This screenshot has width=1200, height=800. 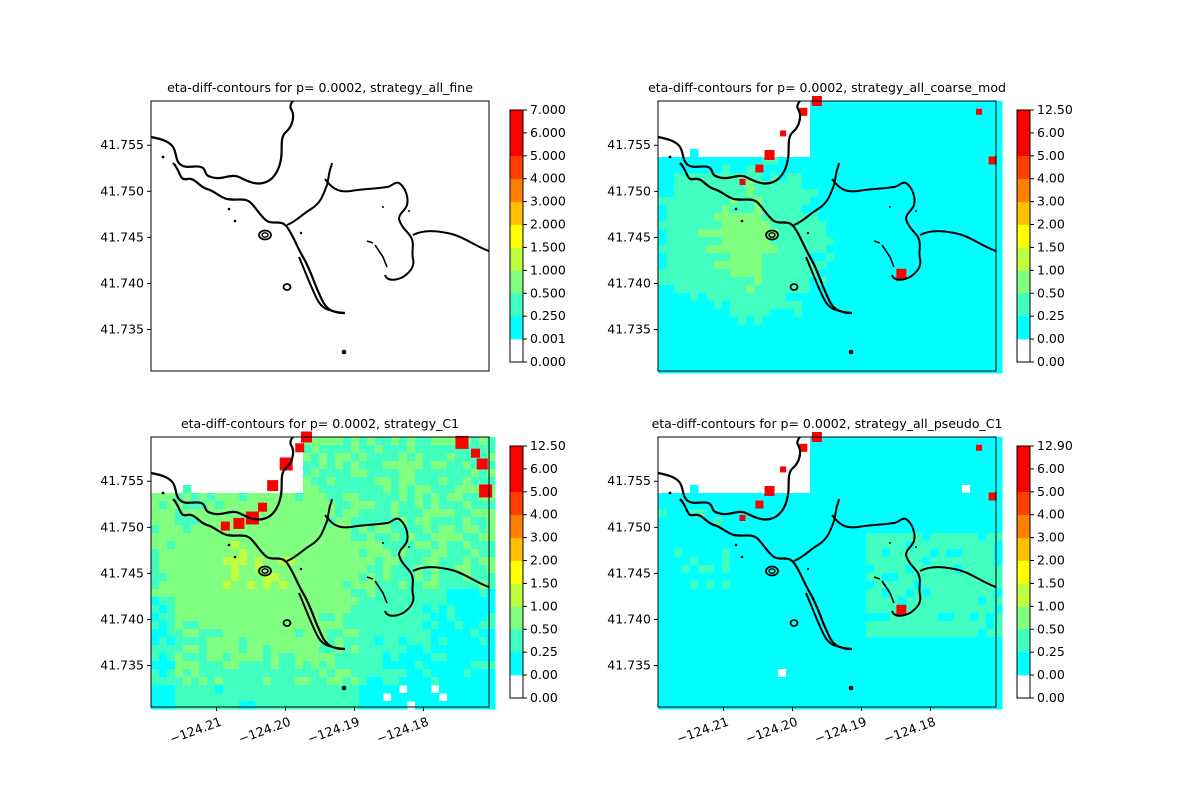 What do you see at coordinates (516, 480) in the screenshot?
I see `colorbar-segment` at bounding box center [516, 480].